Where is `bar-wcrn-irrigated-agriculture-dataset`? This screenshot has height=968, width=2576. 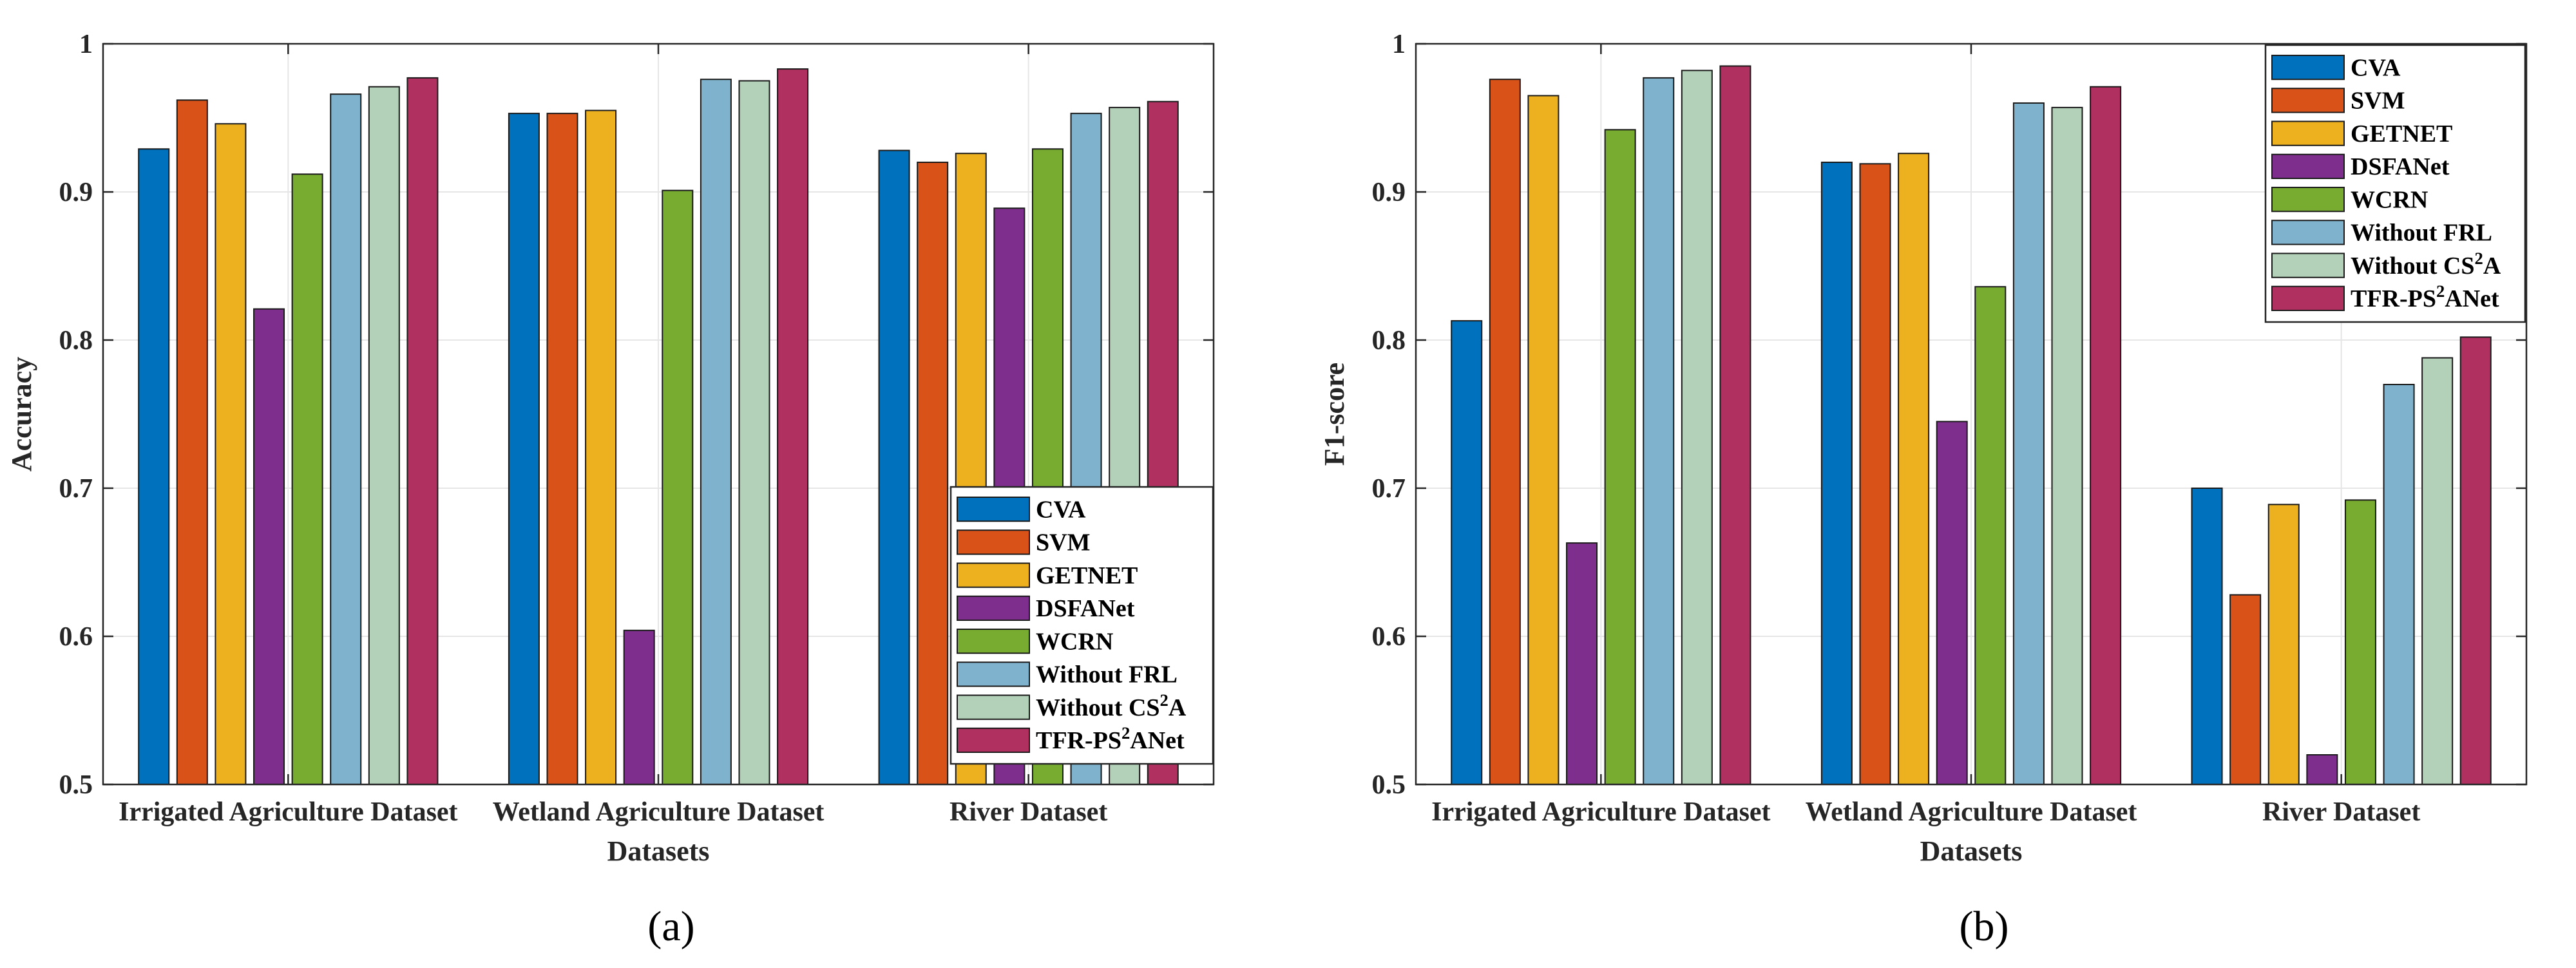 bar-wcrn-irrigated-agriculture-dataset is located at coordinates (307, 479).